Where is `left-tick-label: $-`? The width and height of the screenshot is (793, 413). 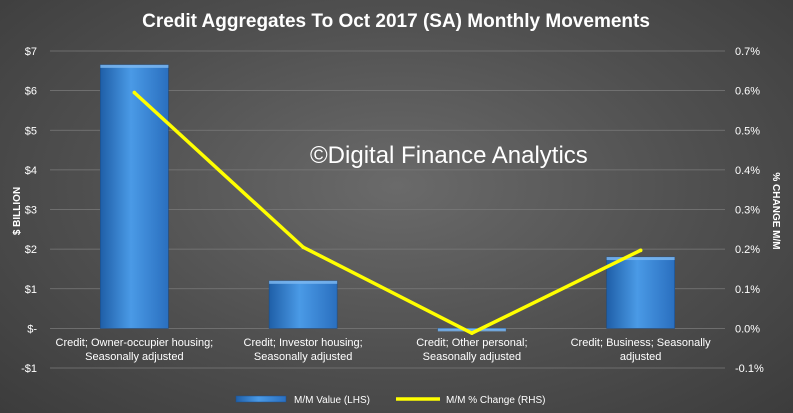 left-tick-label: $- is located at coordinates (32, 329).